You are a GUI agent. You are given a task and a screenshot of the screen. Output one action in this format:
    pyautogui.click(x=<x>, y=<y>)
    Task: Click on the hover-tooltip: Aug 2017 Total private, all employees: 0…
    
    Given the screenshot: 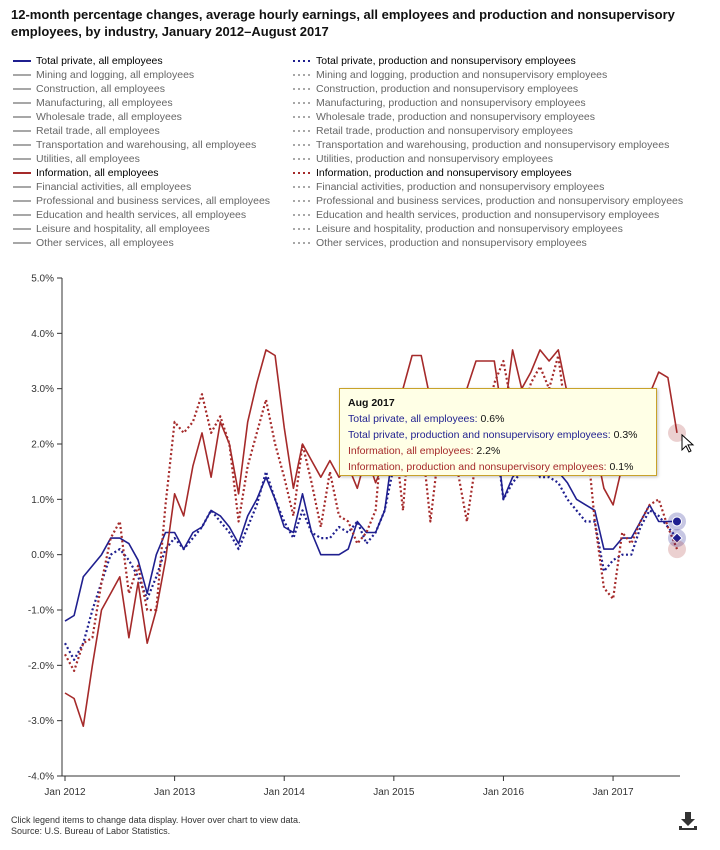 What is the action you would take?
    pyautogui.click(x=498, y=432)
    